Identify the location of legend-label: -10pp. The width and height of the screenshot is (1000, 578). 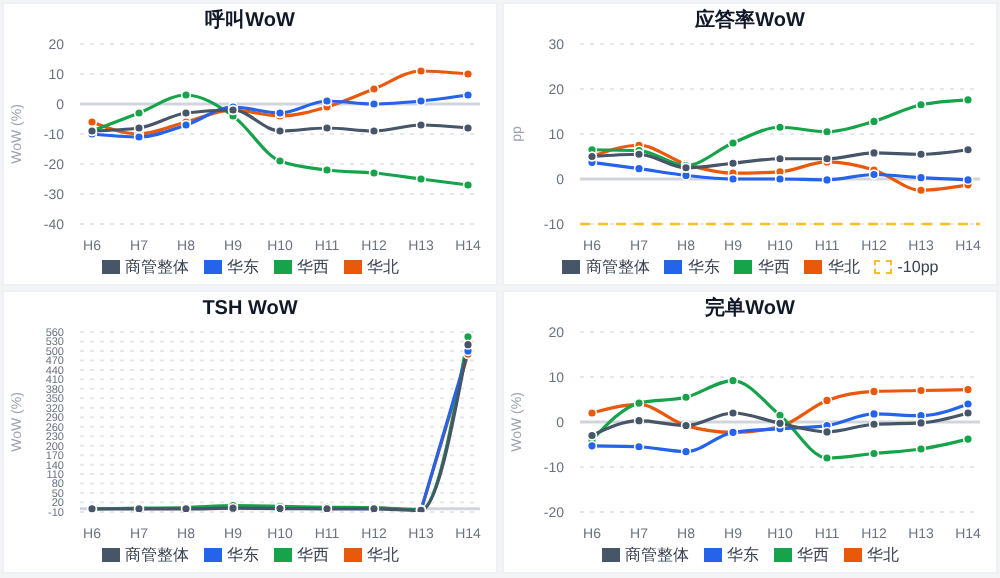
(918, 266).